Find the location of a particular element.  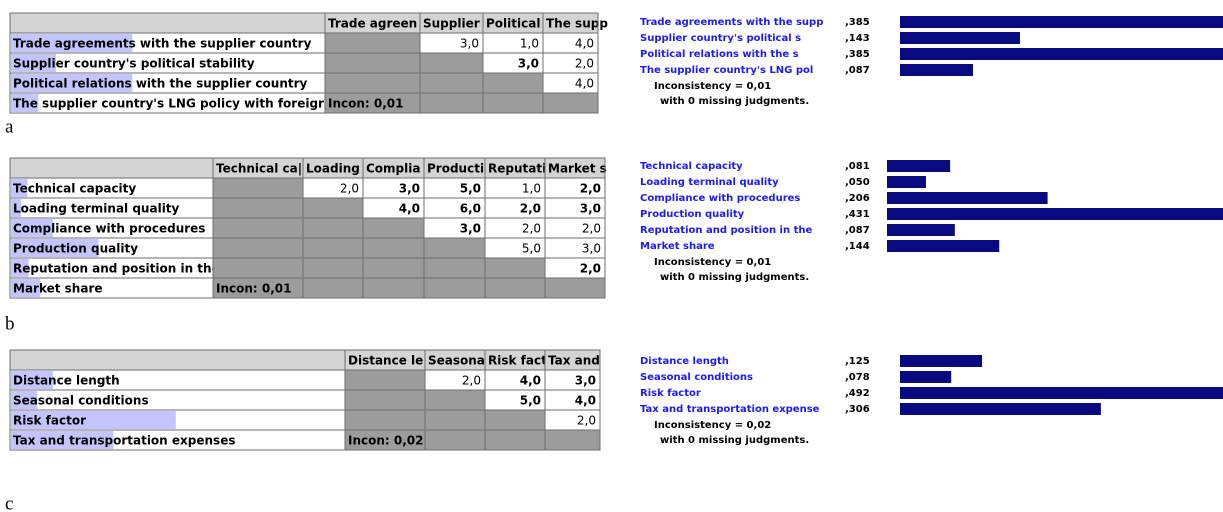

priority-value: ,050 is located at coordinates (857, 182).